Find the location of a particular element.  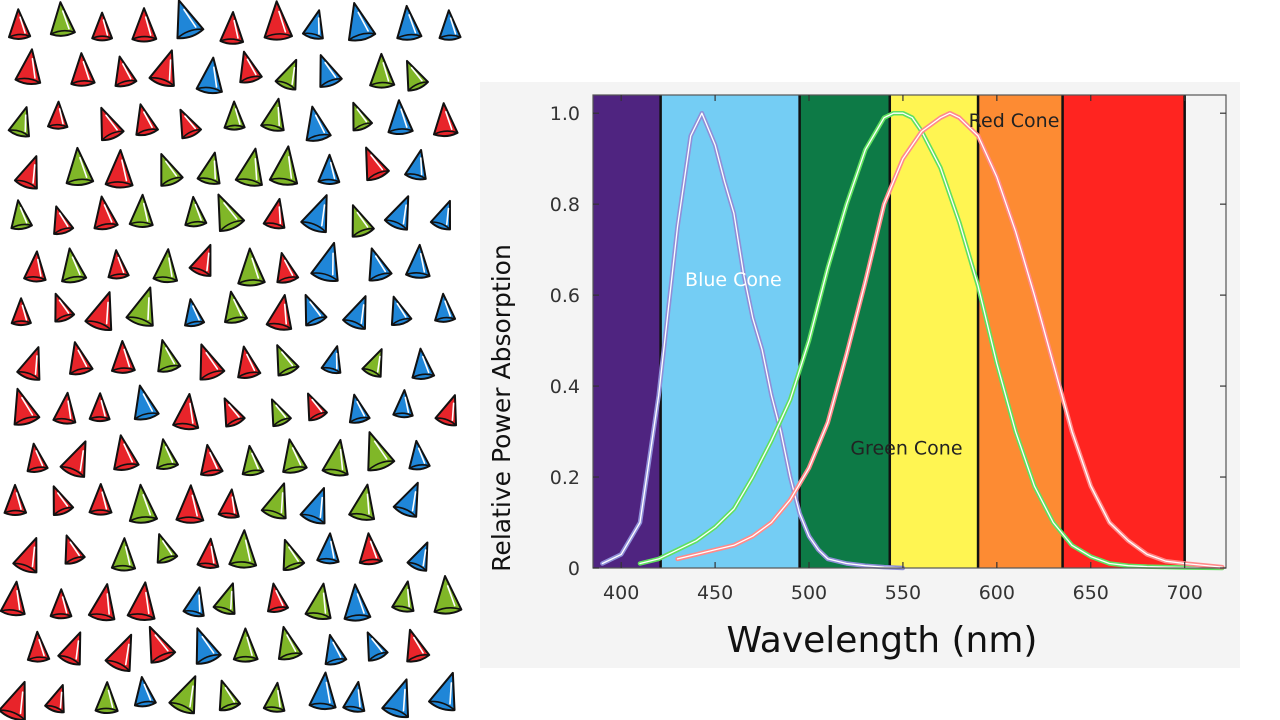

blue-cone-label: Blue Cone is located at coordinates (733, 280).